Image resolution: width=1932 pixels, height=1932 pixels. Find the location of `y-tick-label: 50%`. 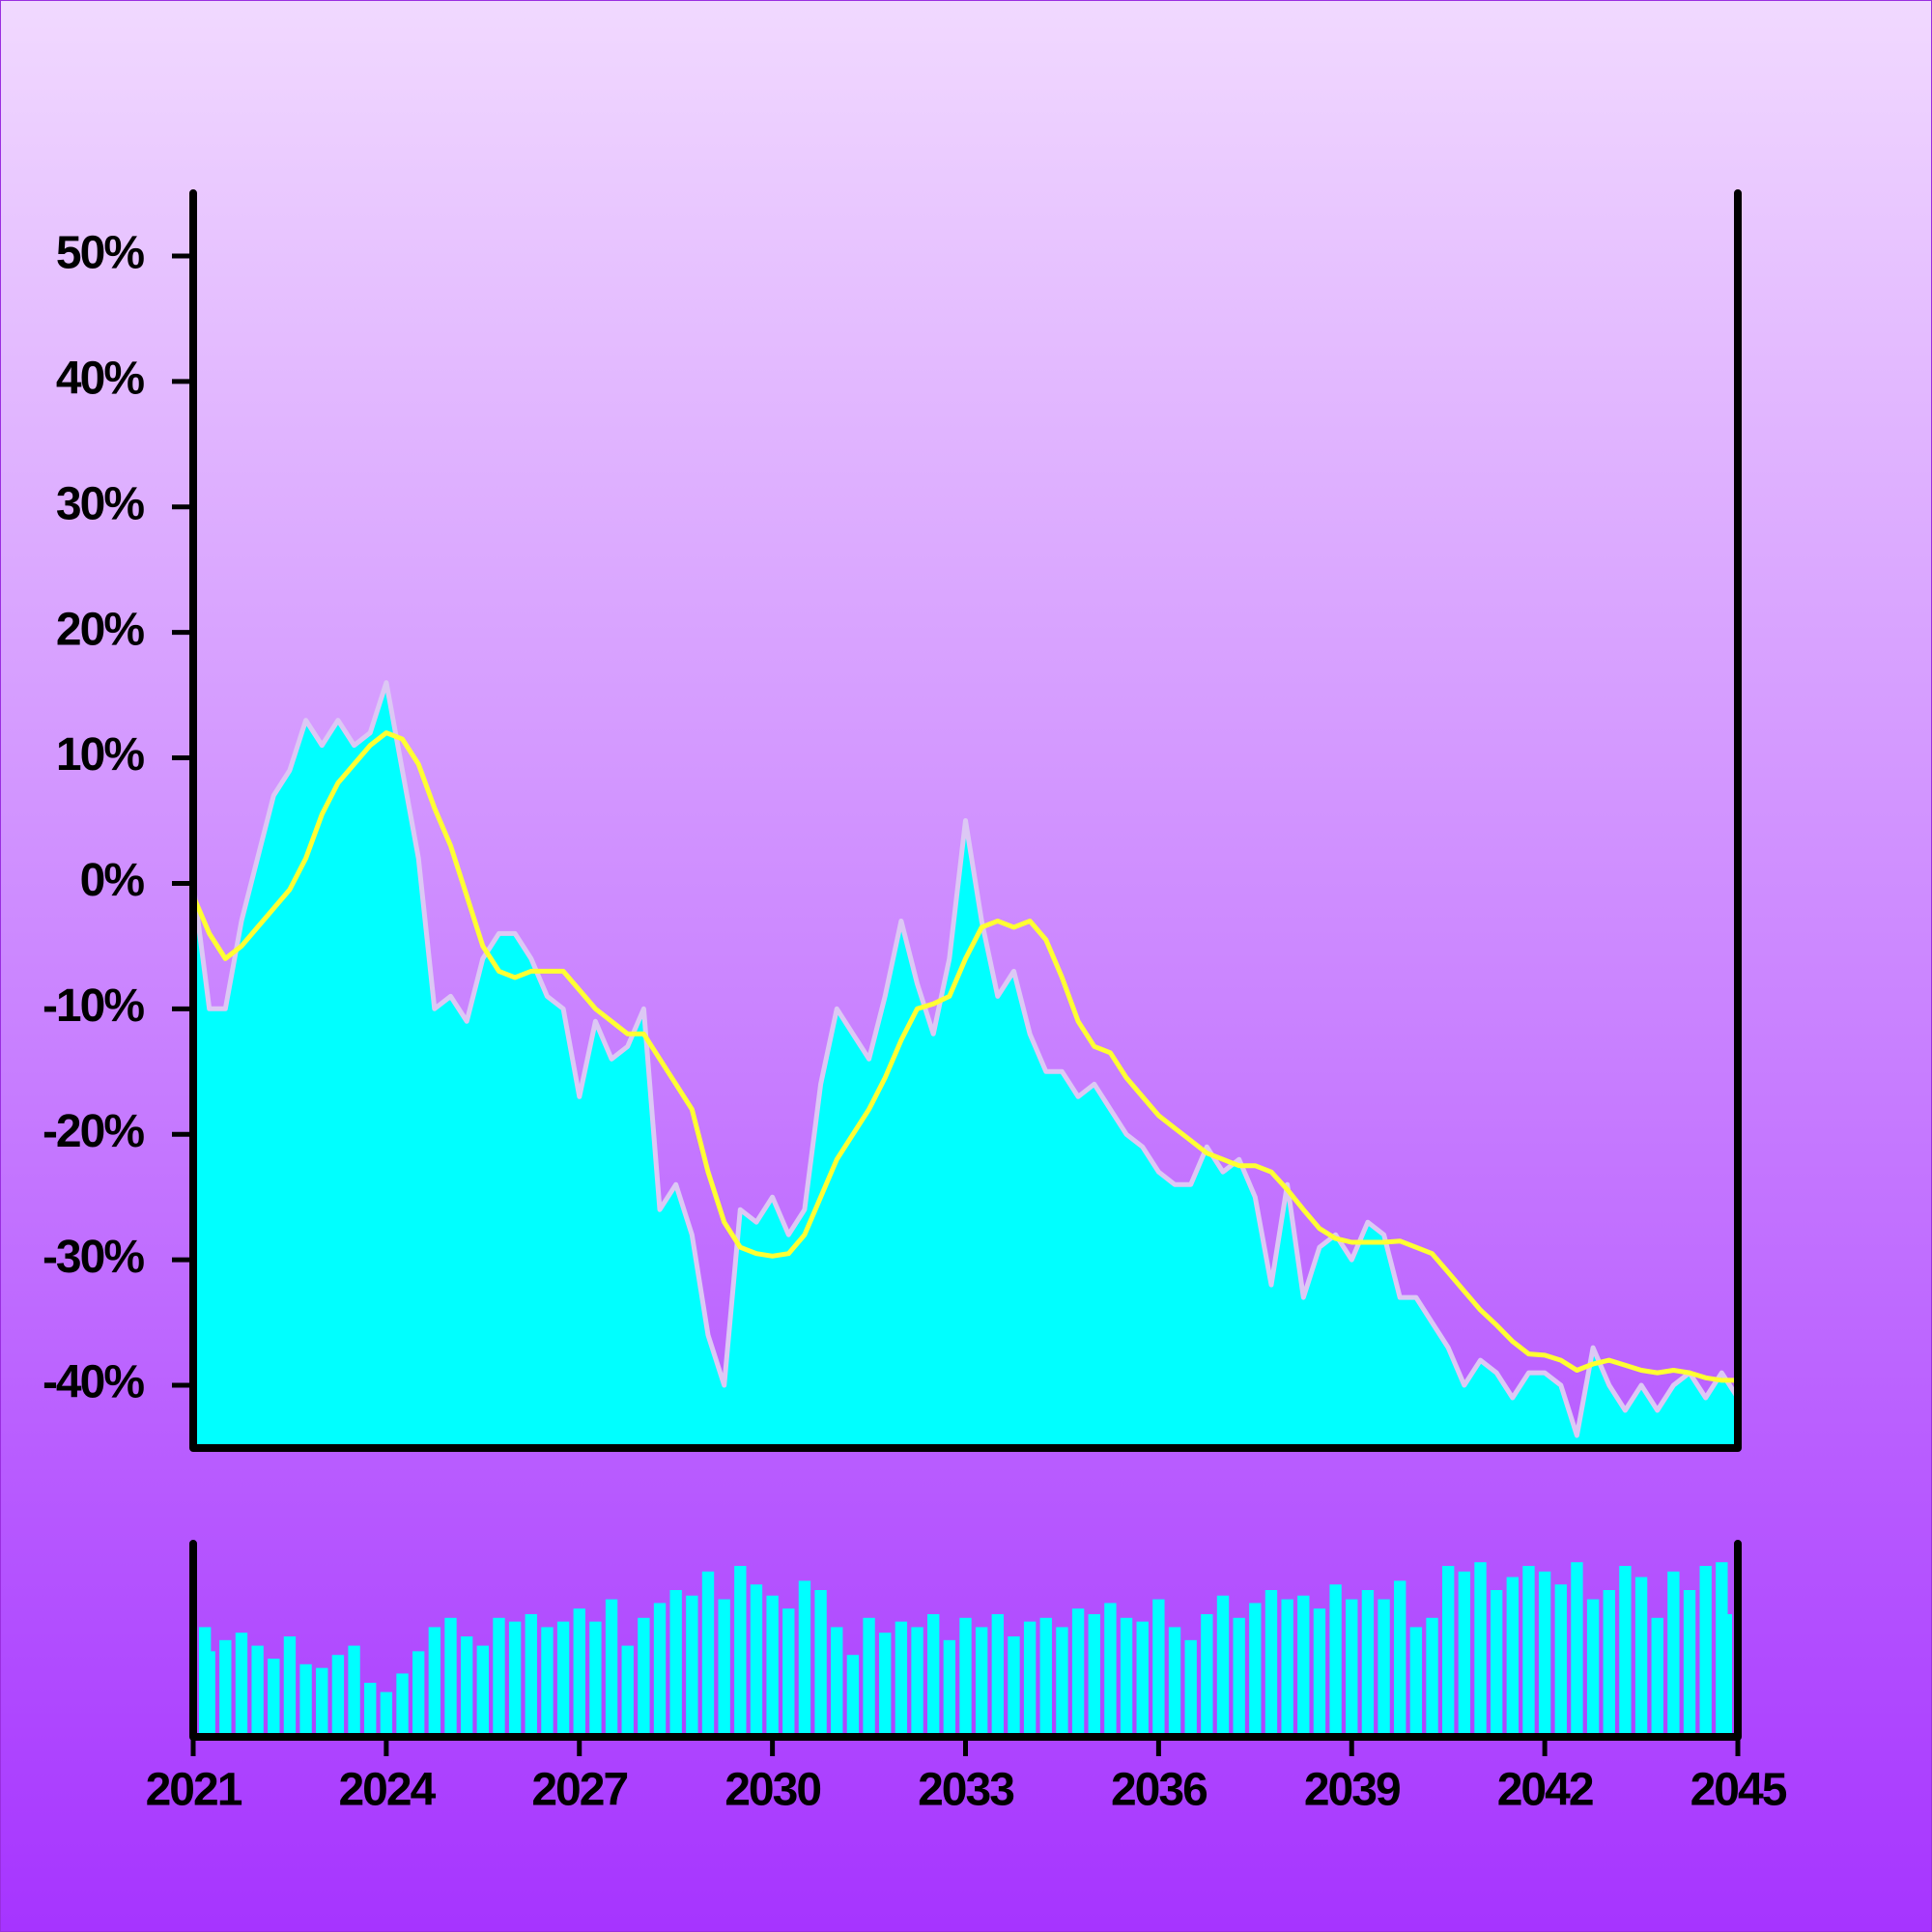

y-tick-label: 50% is located at coordinates (100, 253).